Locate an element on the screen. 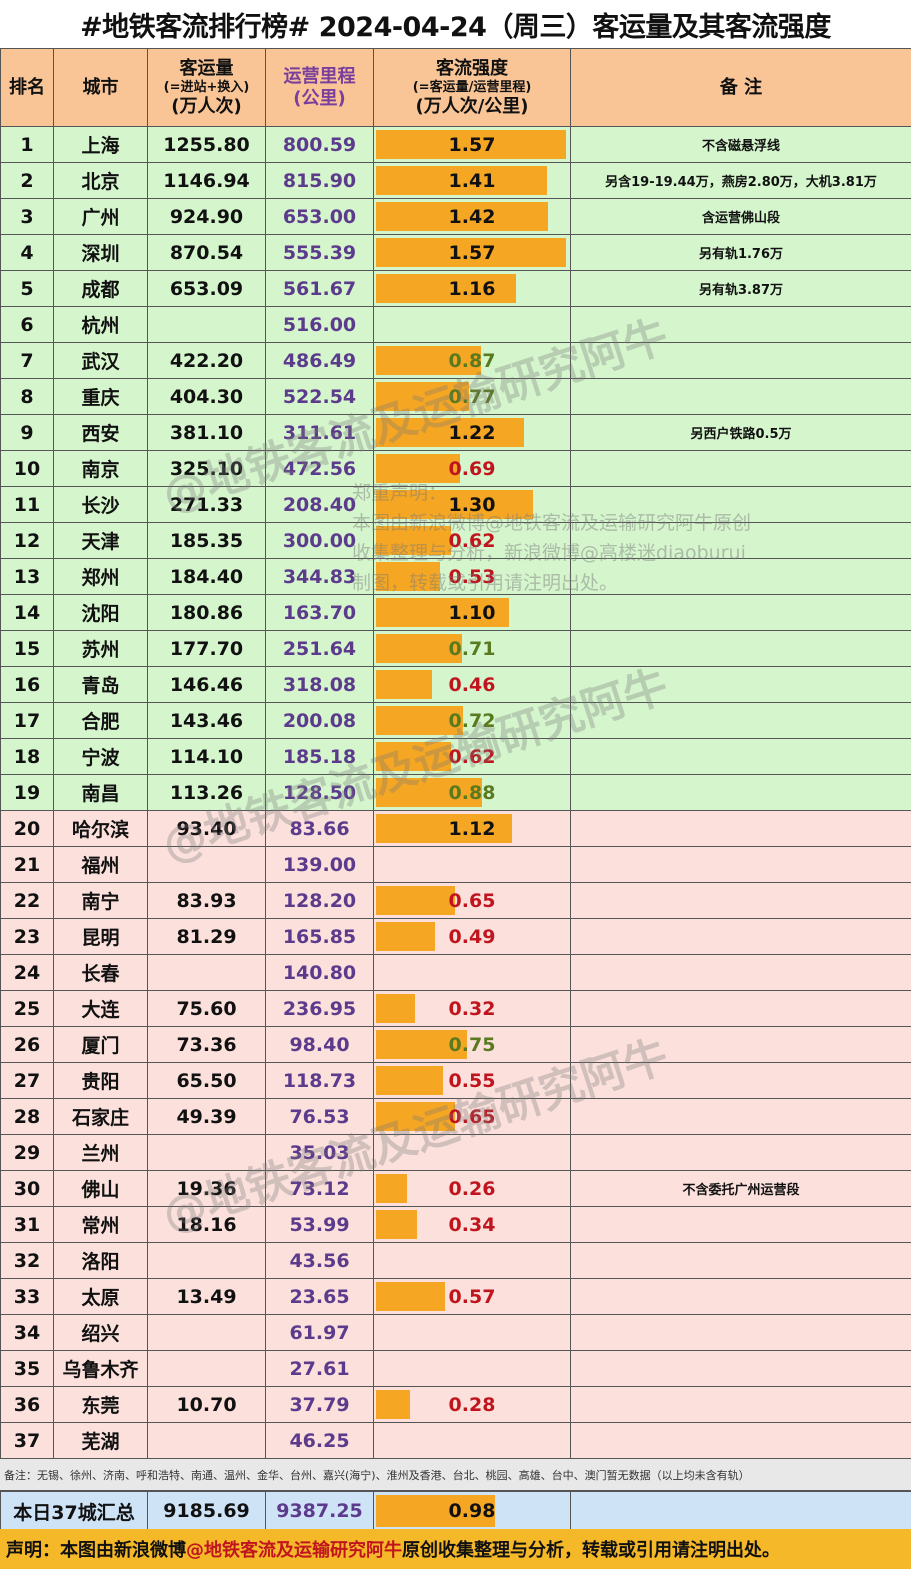 This screenshot has height=1569, width=911. rank-cell: 21 is located at coordinates (27, 864).